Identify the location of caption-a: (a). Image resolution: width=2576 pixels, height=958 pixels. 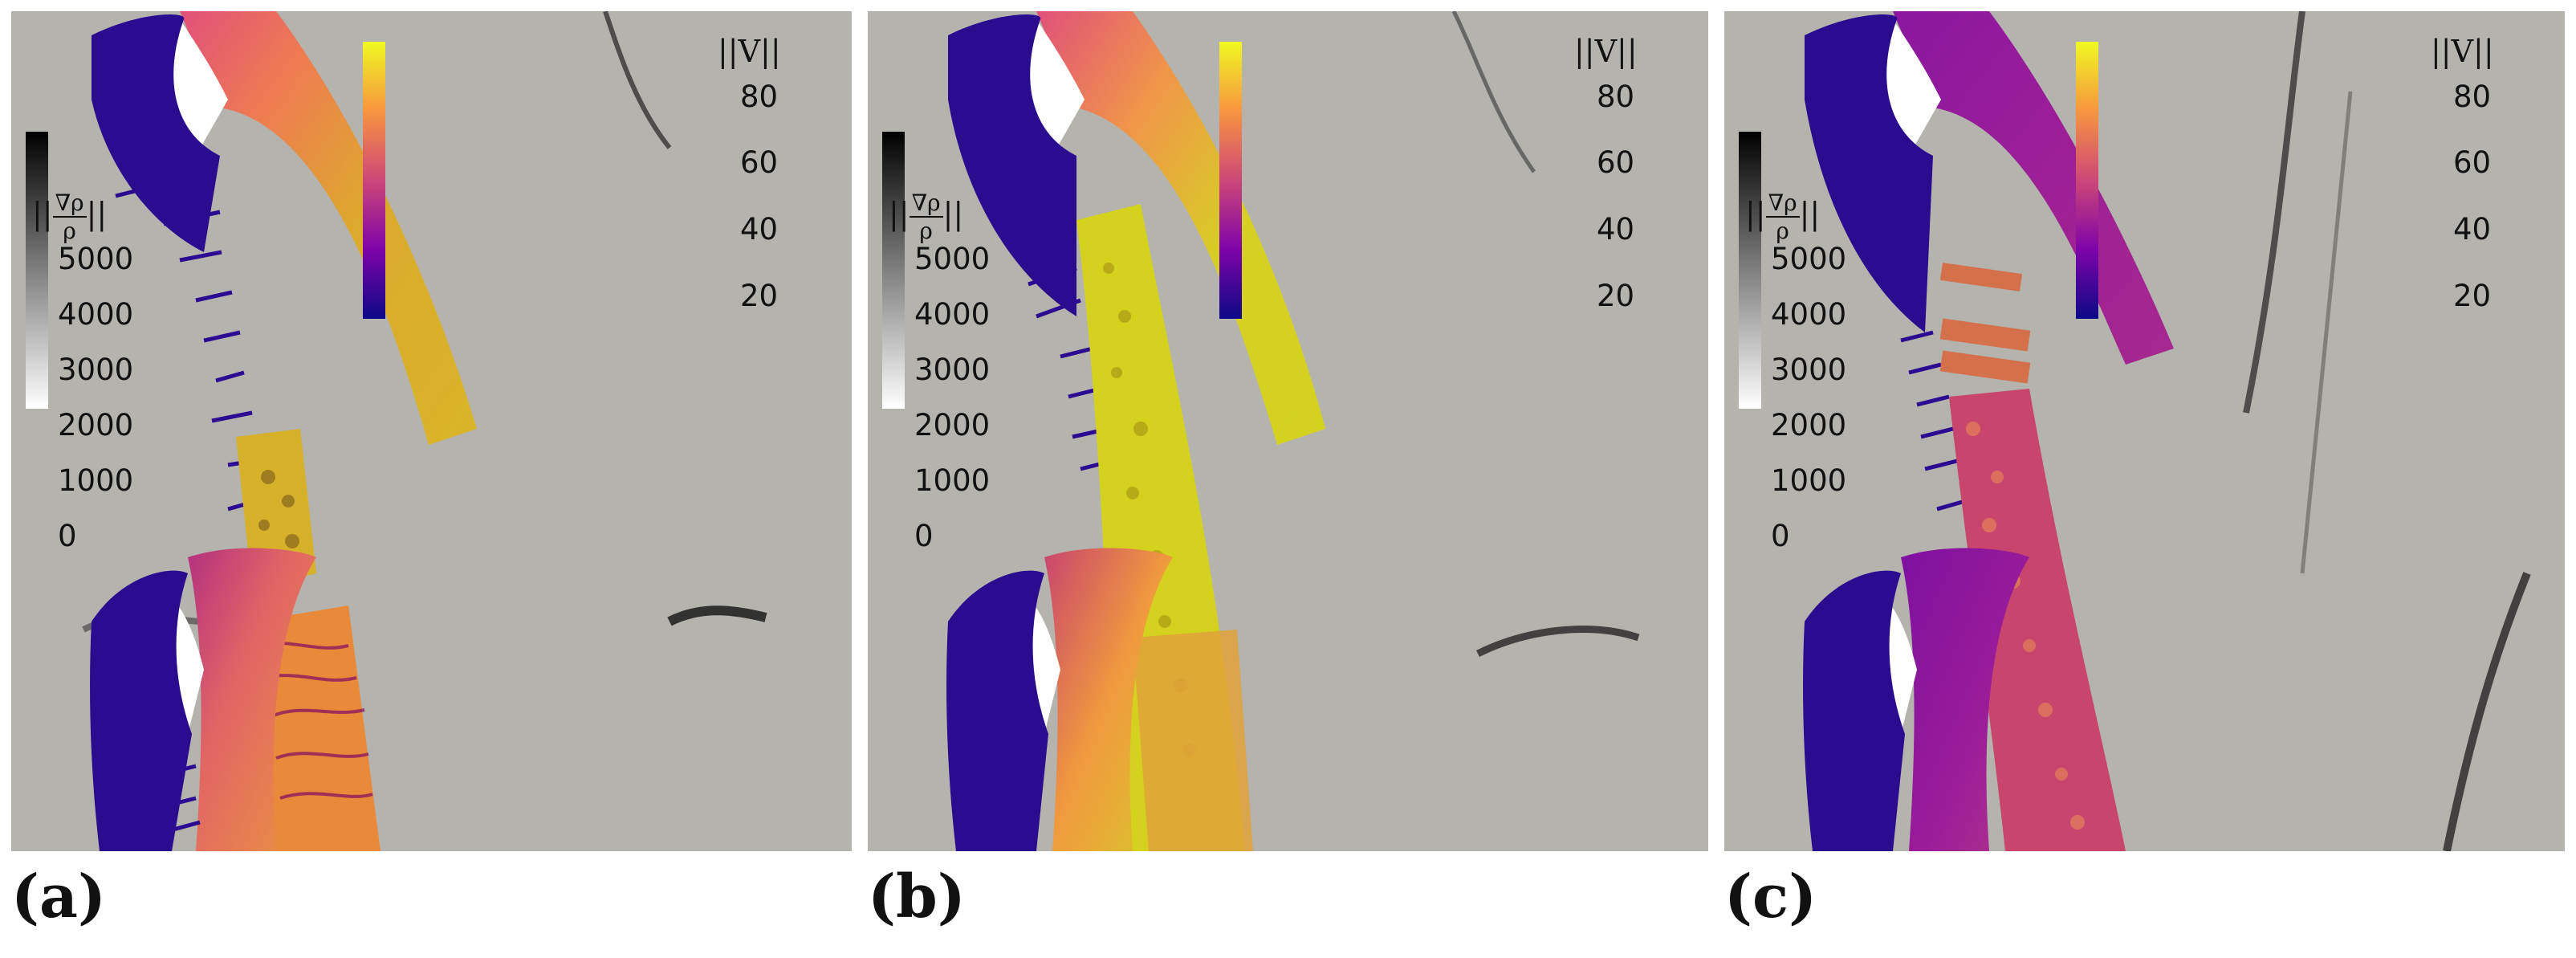
(58, 897).